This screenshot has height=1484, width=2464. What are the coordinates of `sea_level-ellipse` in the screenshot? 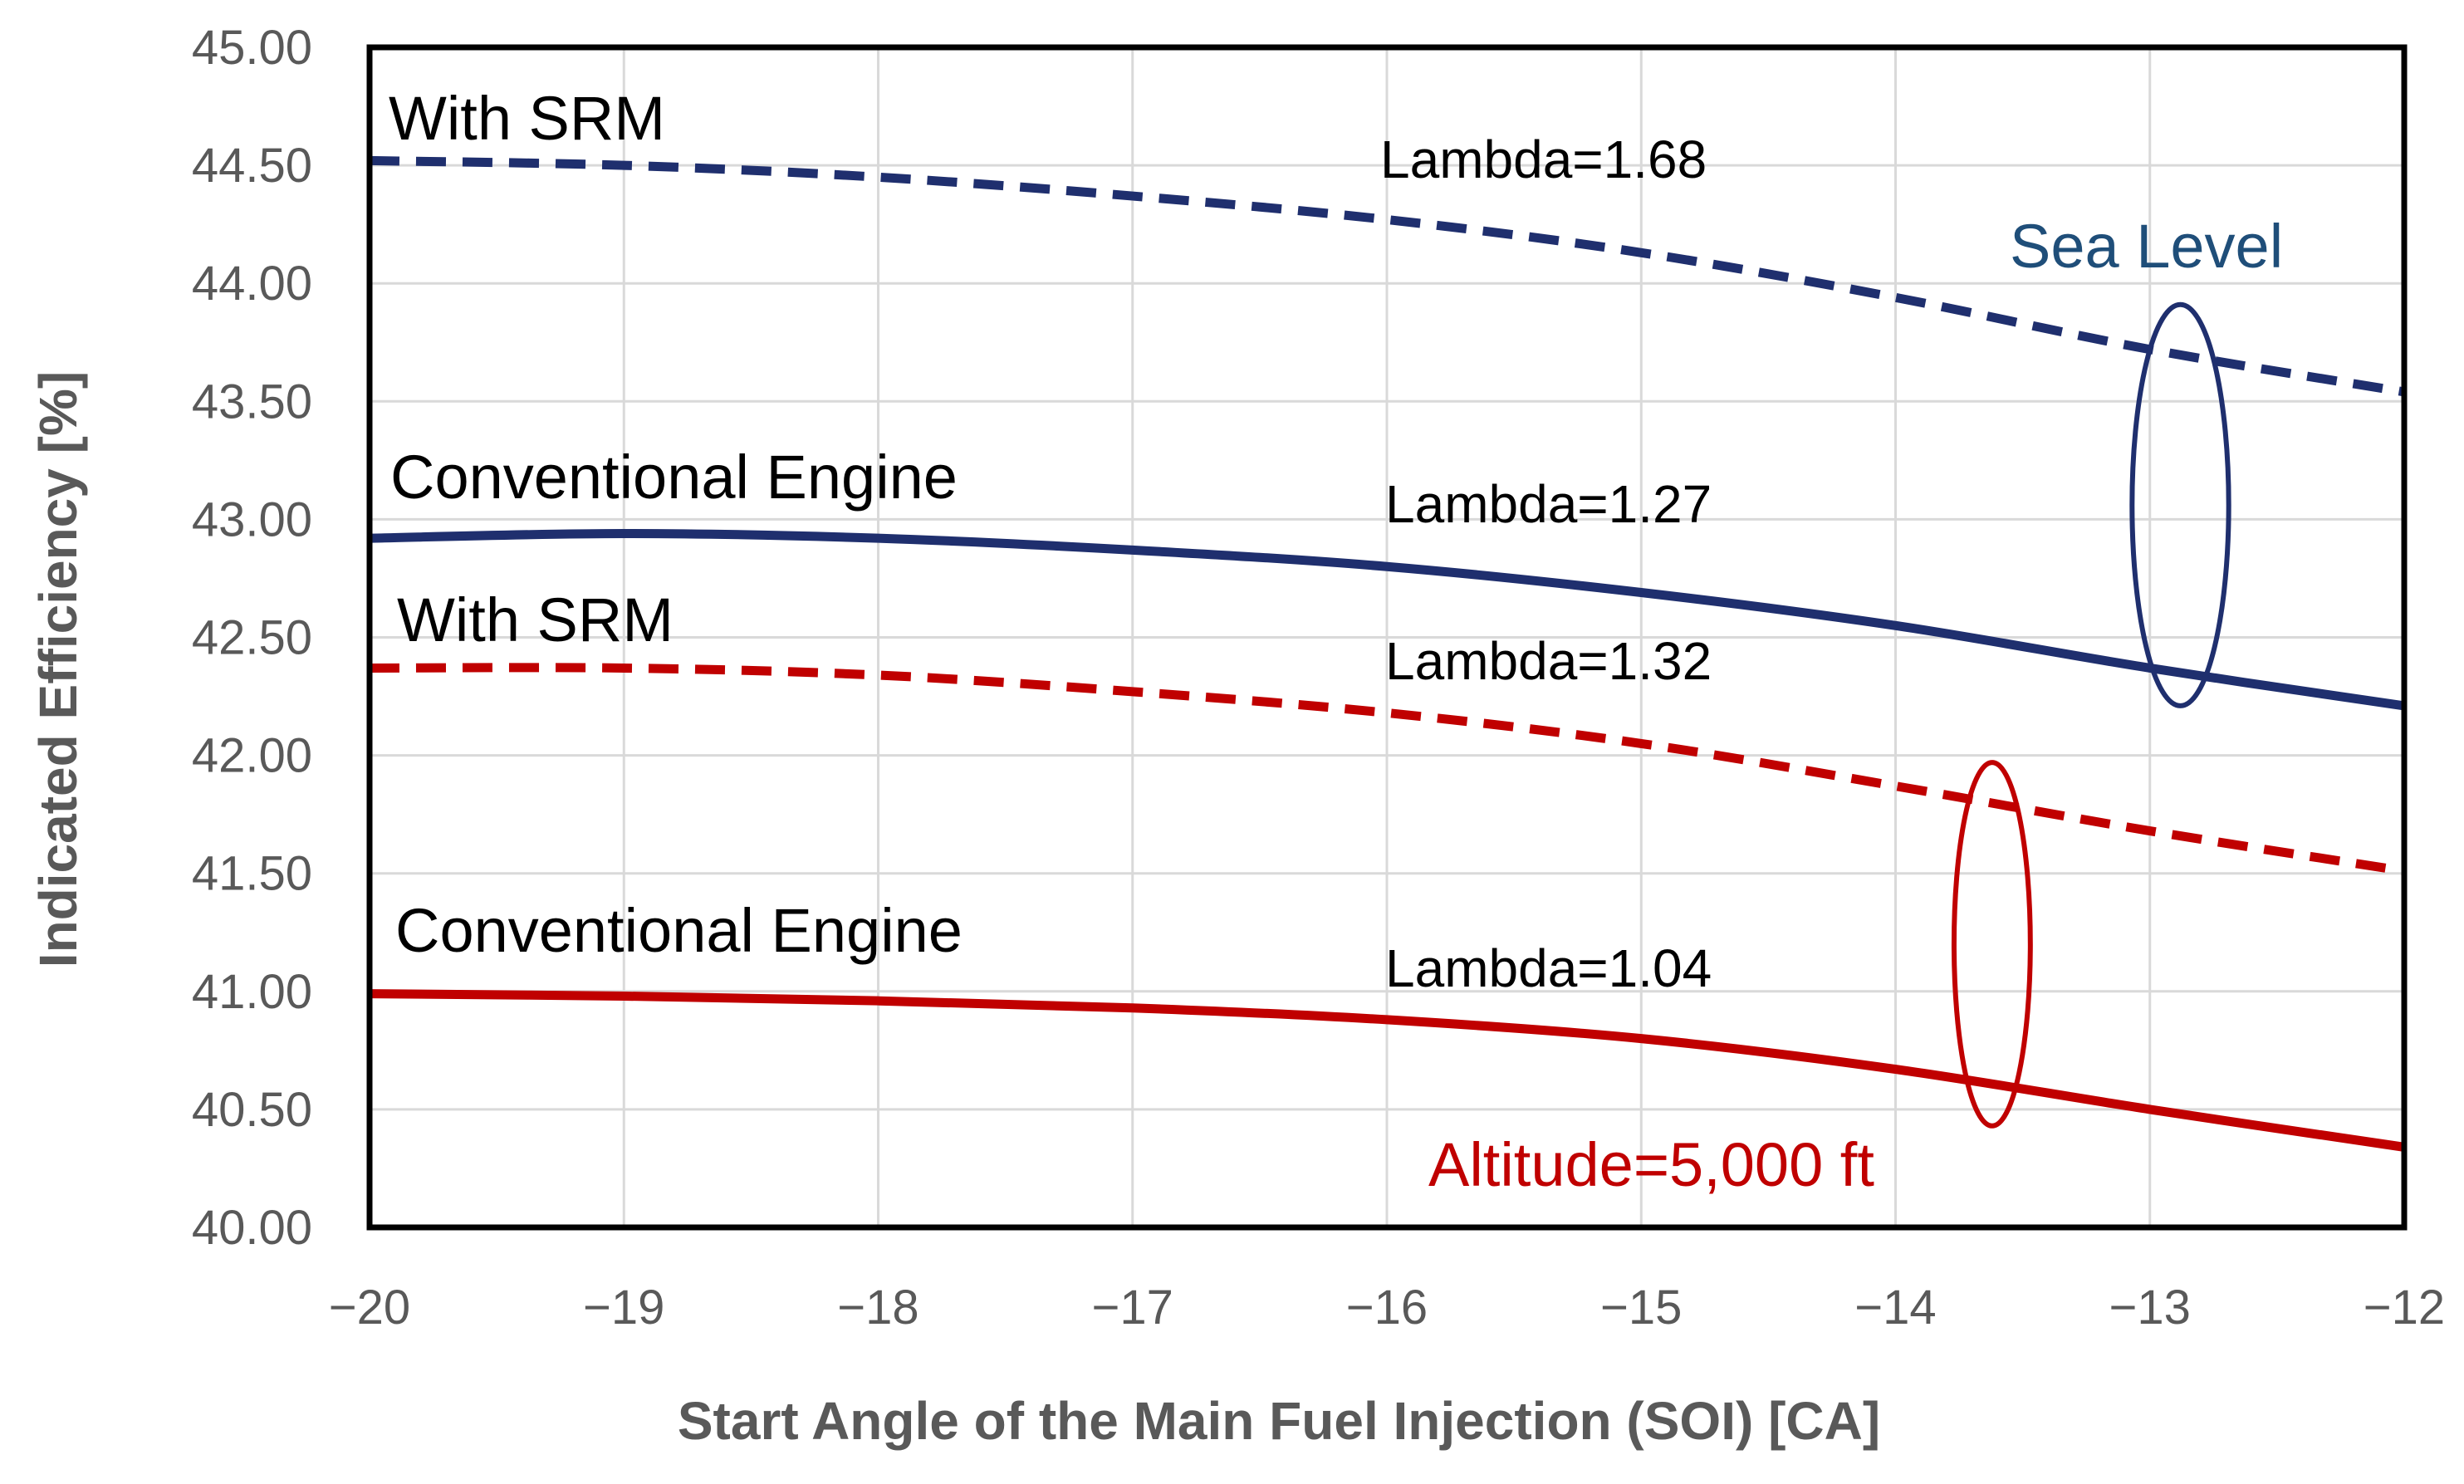 It's located at (2180, 505).